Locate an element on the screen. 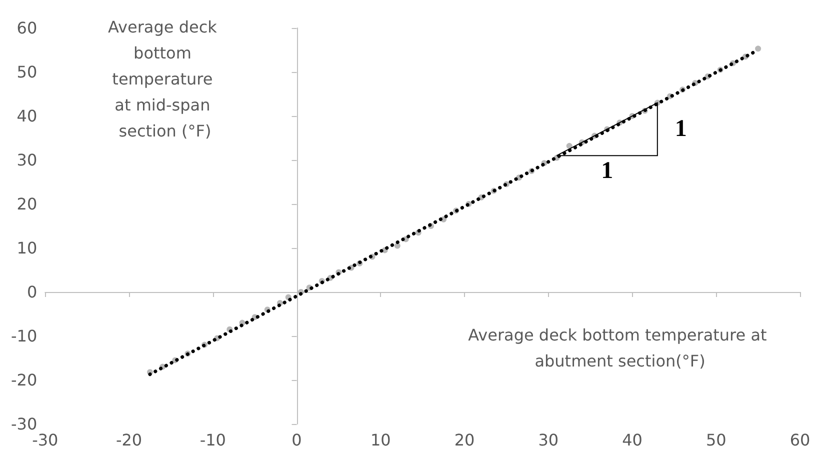 The height and width of the screenshot is (456, 825). x-tick-label: 0 is located at coordinates (297, 440).